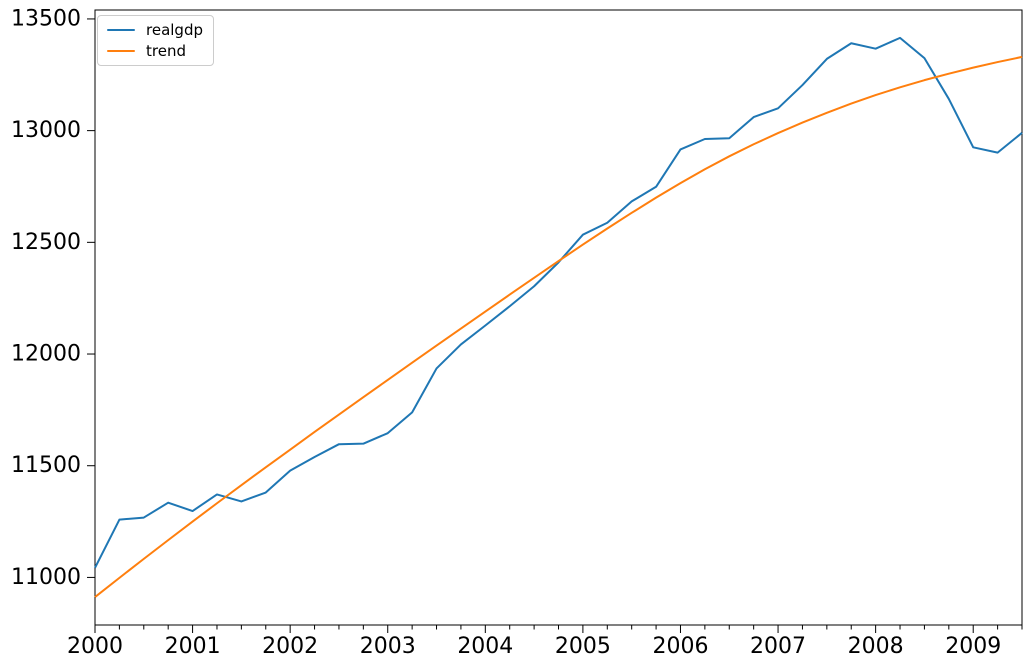 Image resolution: width=1030 pixels, height=665 pixels. What do you see at coordinates (583, 646) in the screenshot?
I see `x-tick-label: 2005` at bounding box center [583, 646].